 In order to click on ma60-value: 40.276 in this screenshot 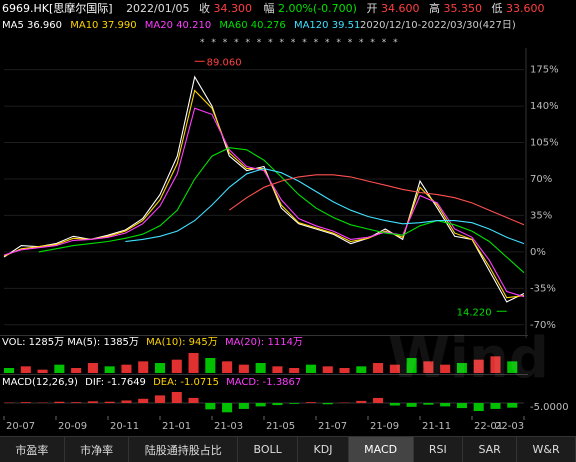, I will do `click(268, 25)`.